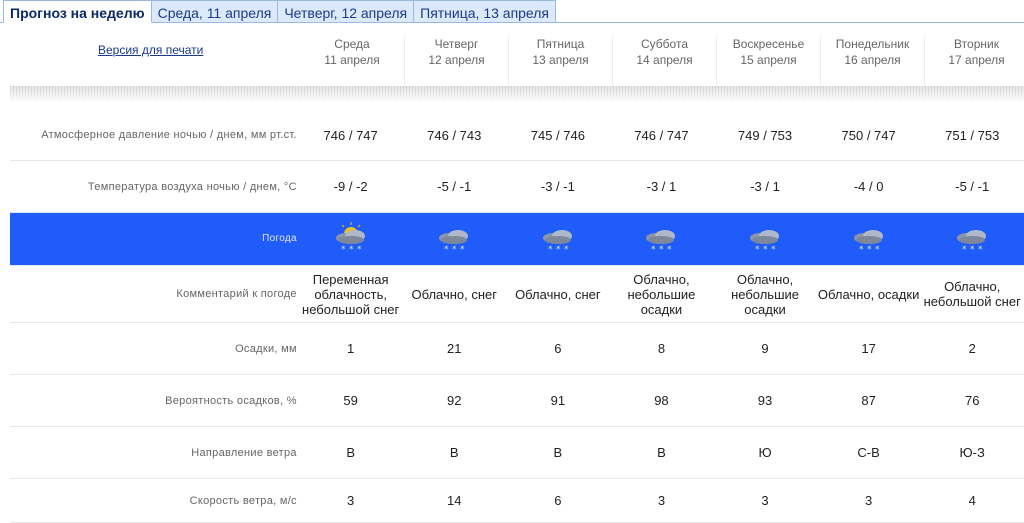  Describe the element at coordinates (976, 44) in the screenshot. I see `day-name: Вторник` at that location.